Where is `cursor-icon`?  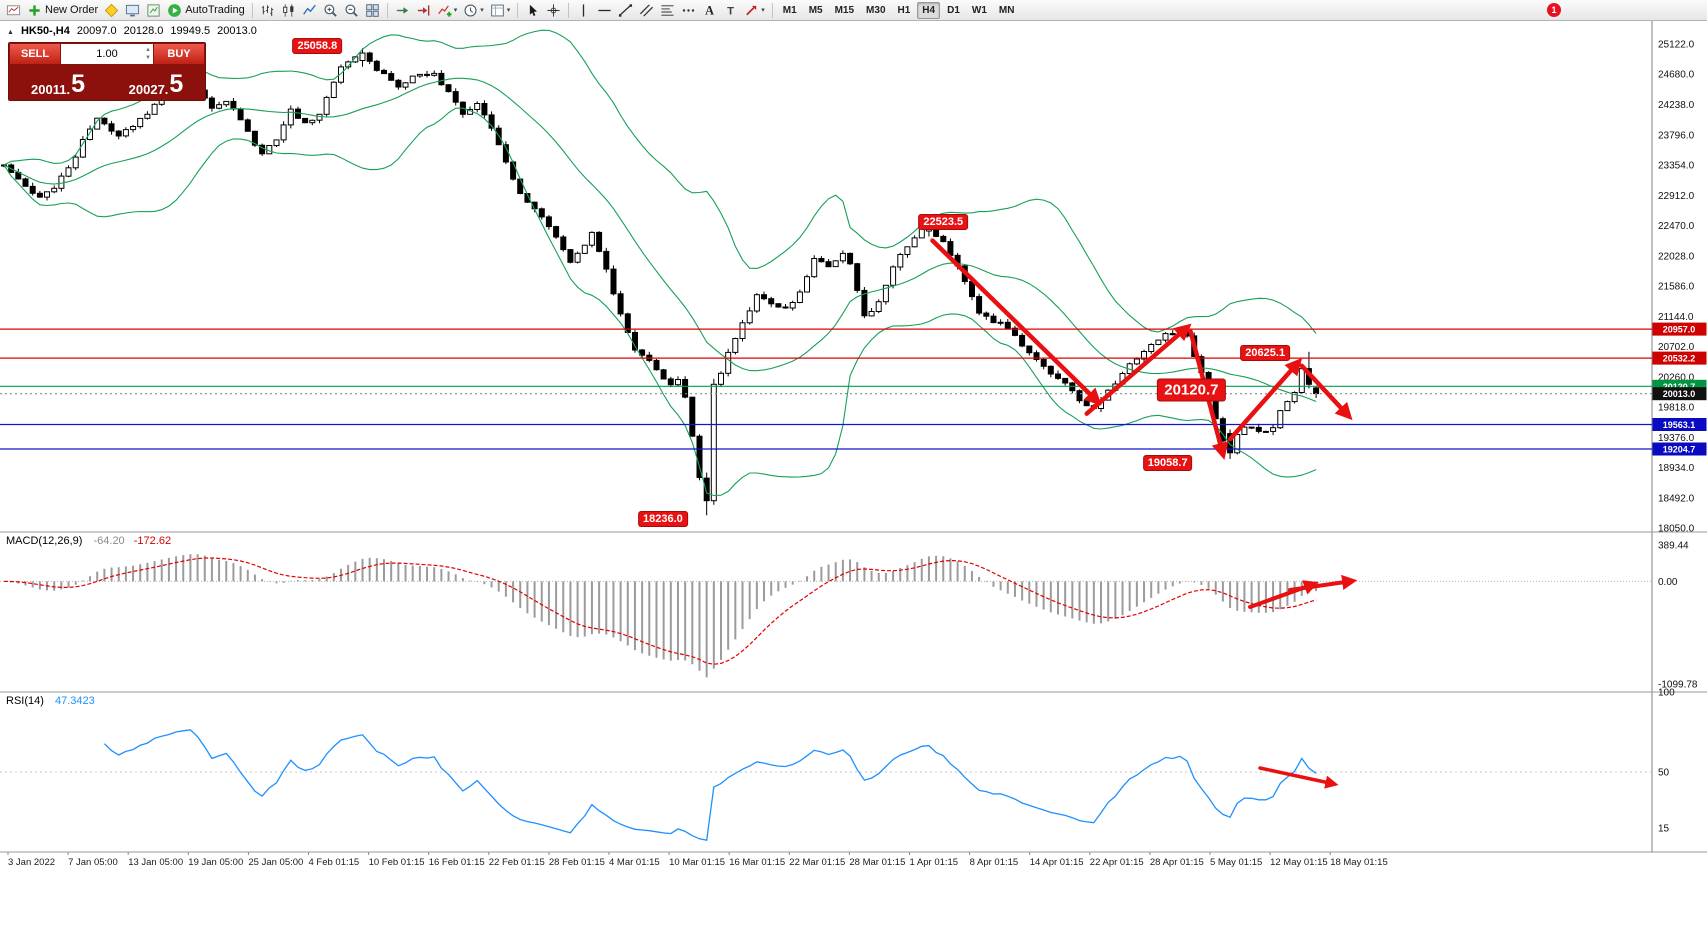 cursor-icon is located at coordinates (534, 10).